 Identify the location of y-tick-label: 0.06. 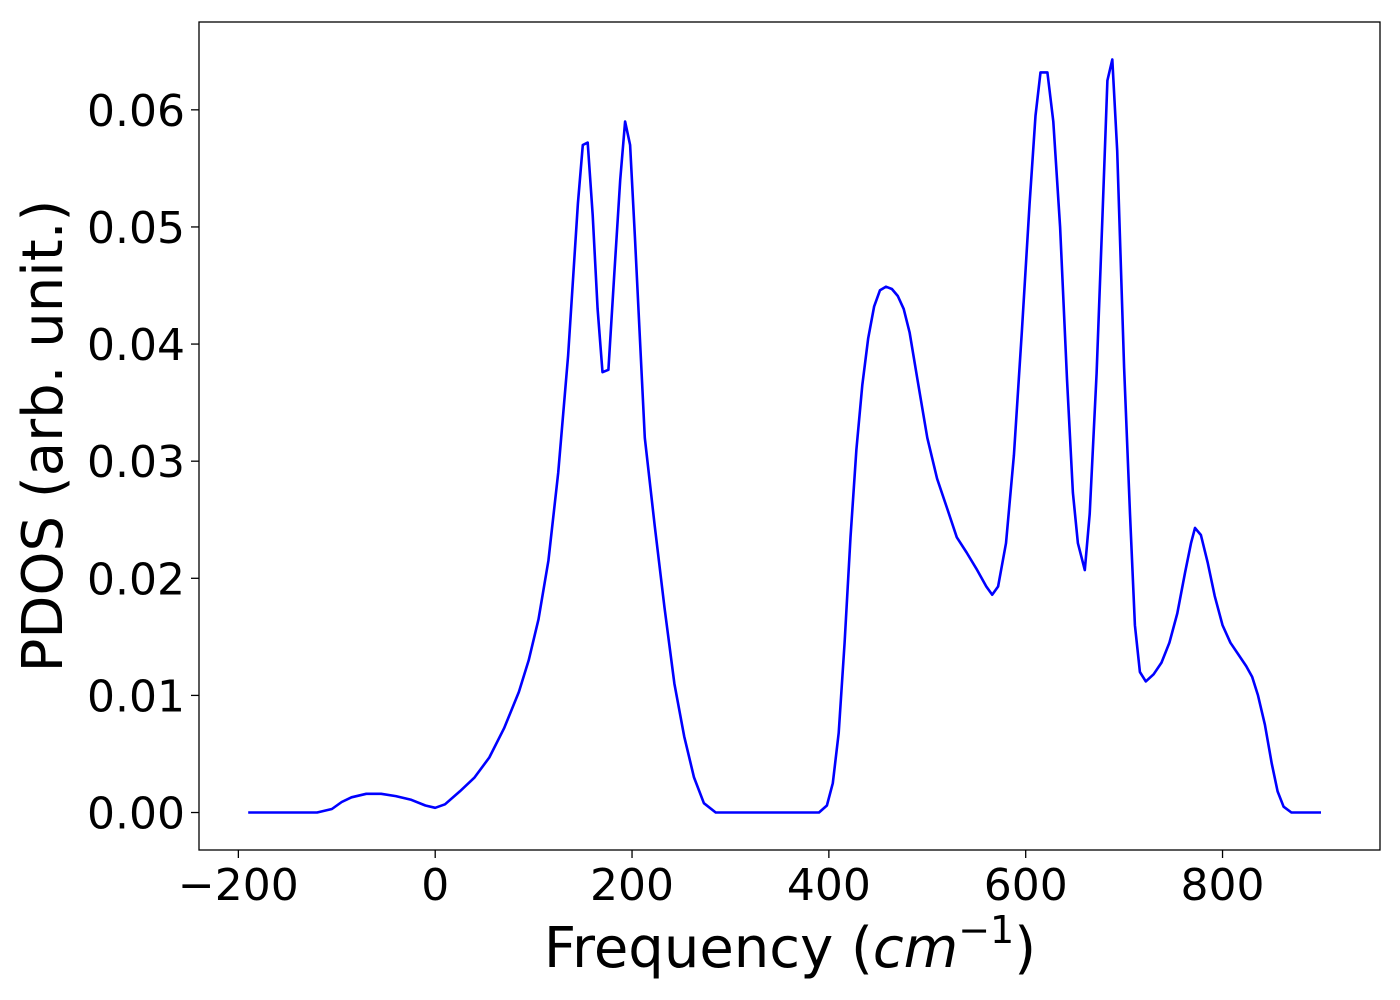
(136, 111).